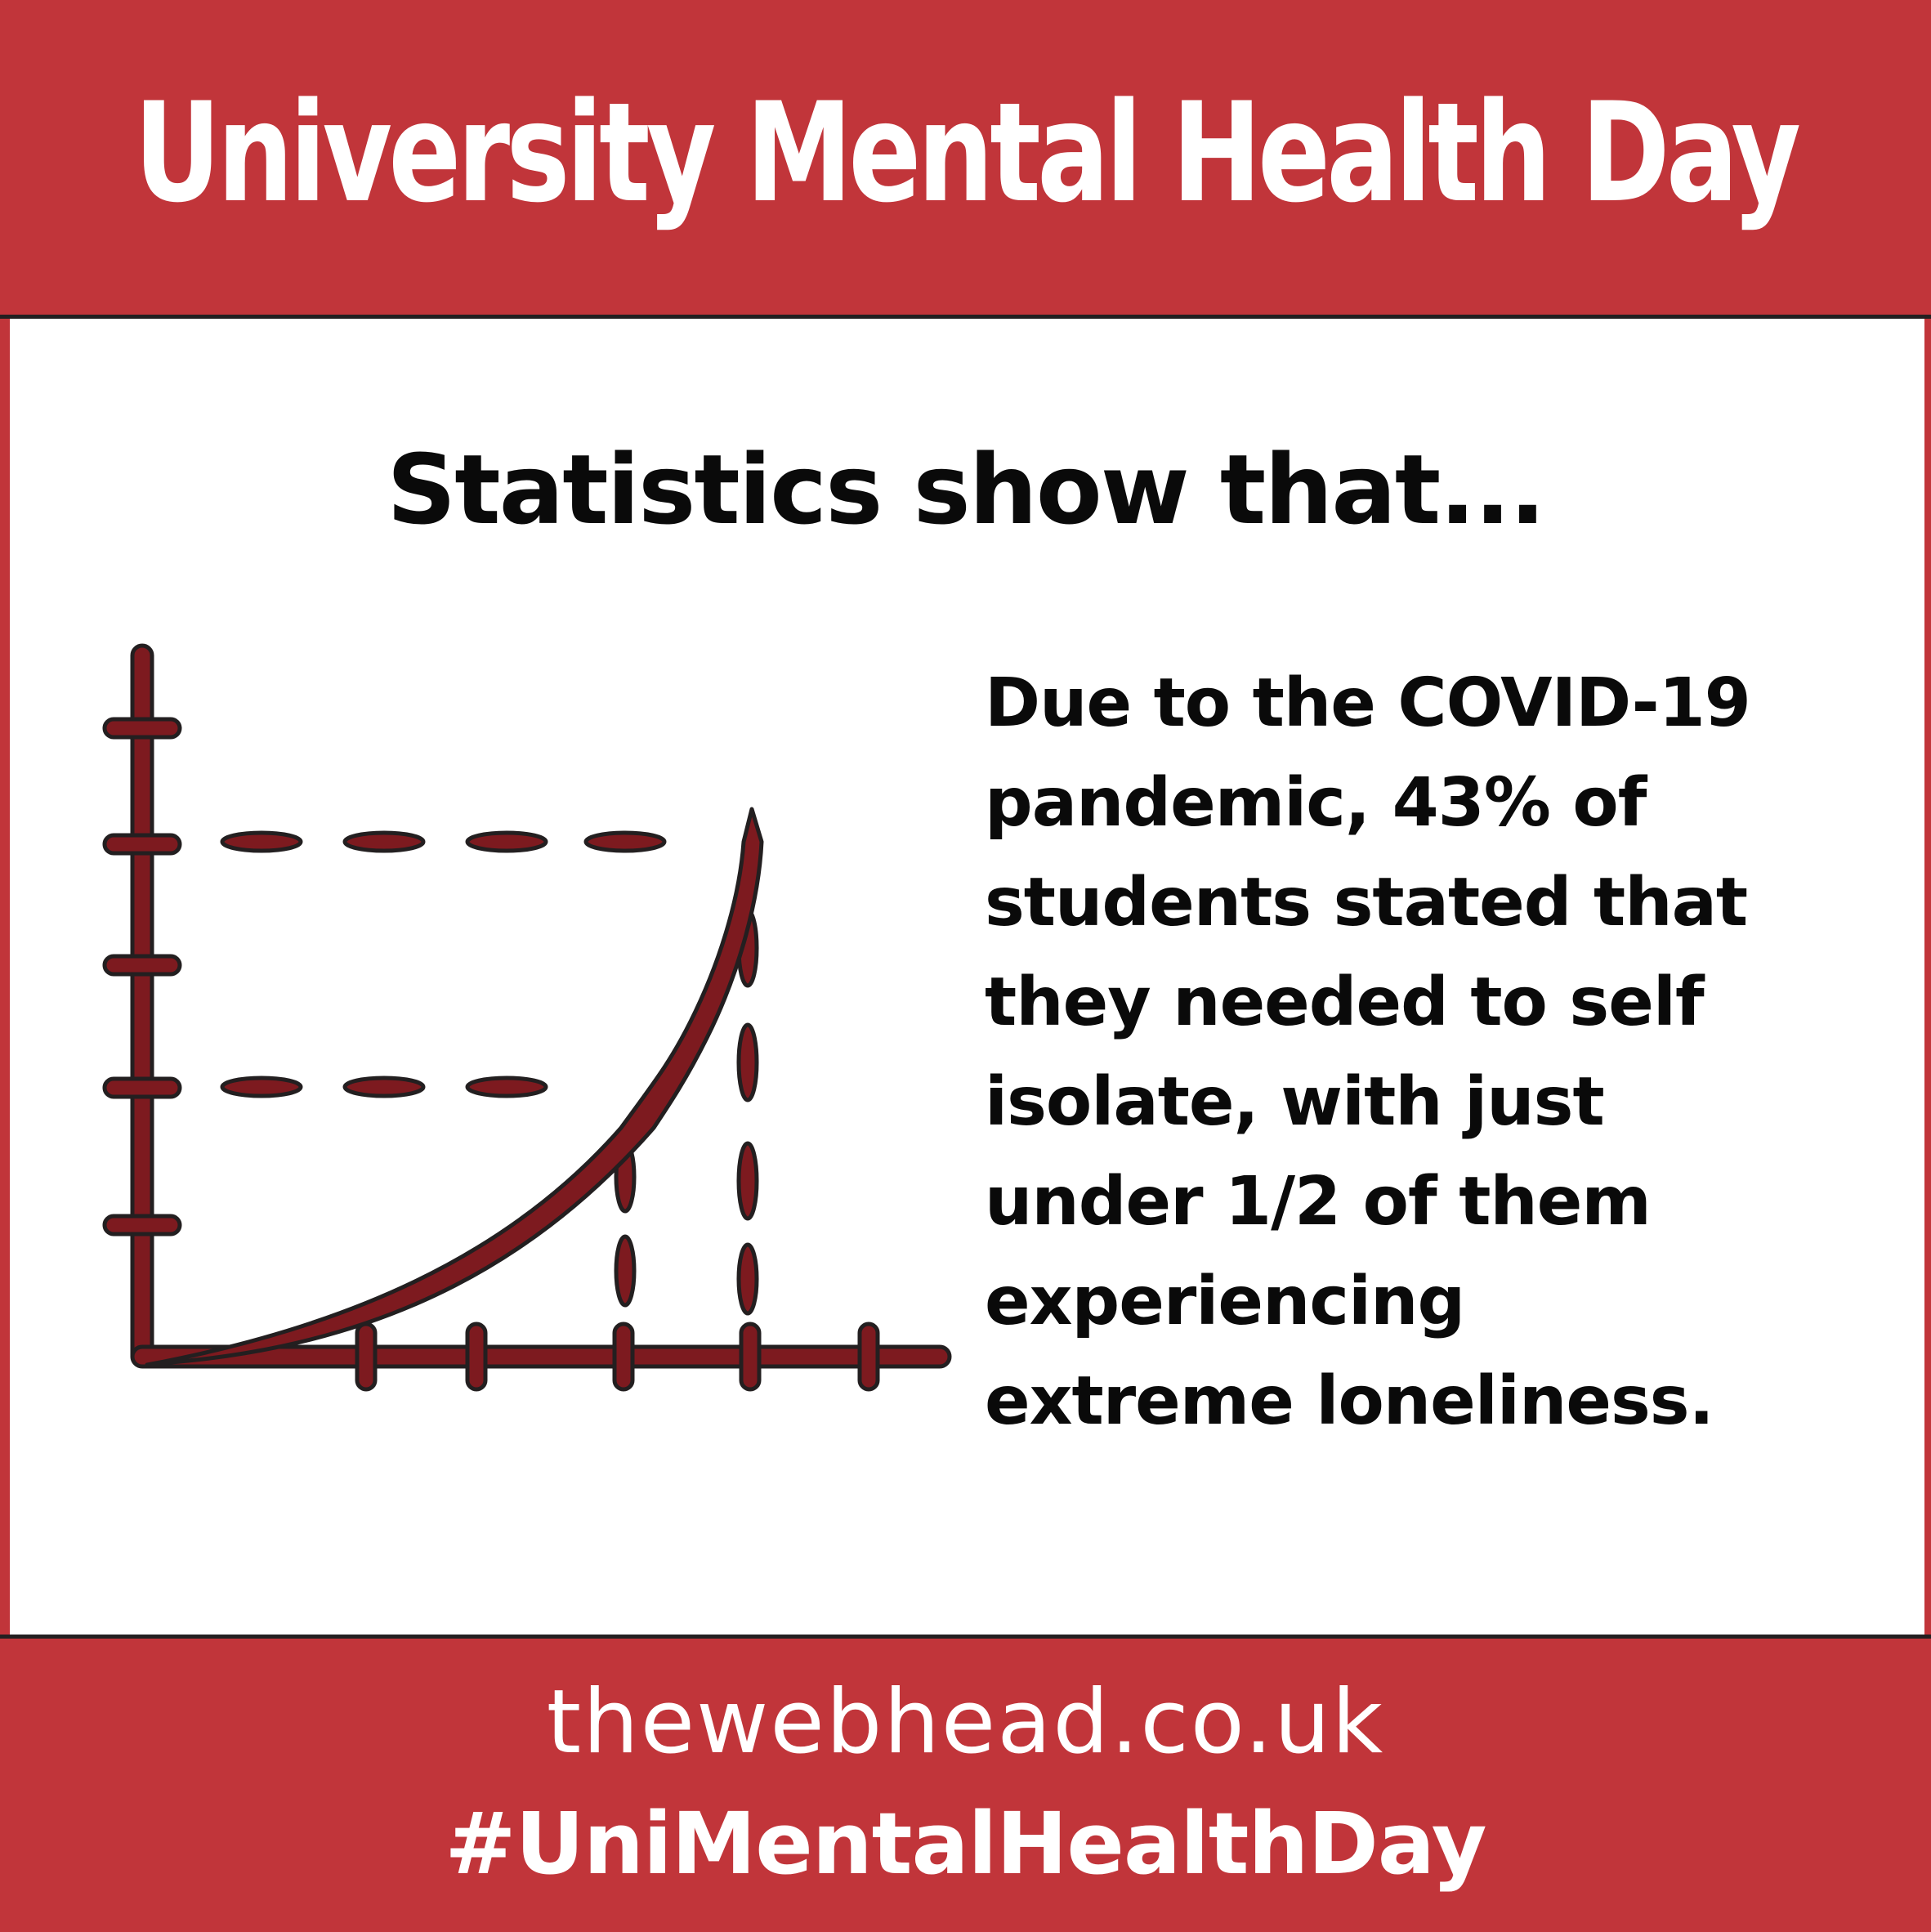 This screenshot has height=1932, width=1931. I want to click on website-link: thewebhead.co.uk, so click(965, 1722).